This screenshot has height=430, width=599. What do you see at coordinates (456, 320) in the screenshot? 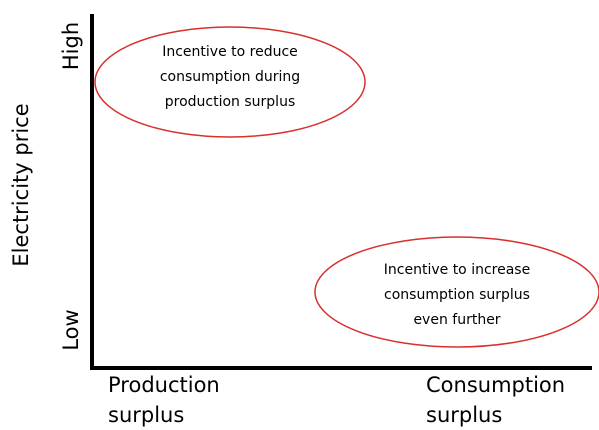
I see `region-text: even further` at bounding box center [456, 320].